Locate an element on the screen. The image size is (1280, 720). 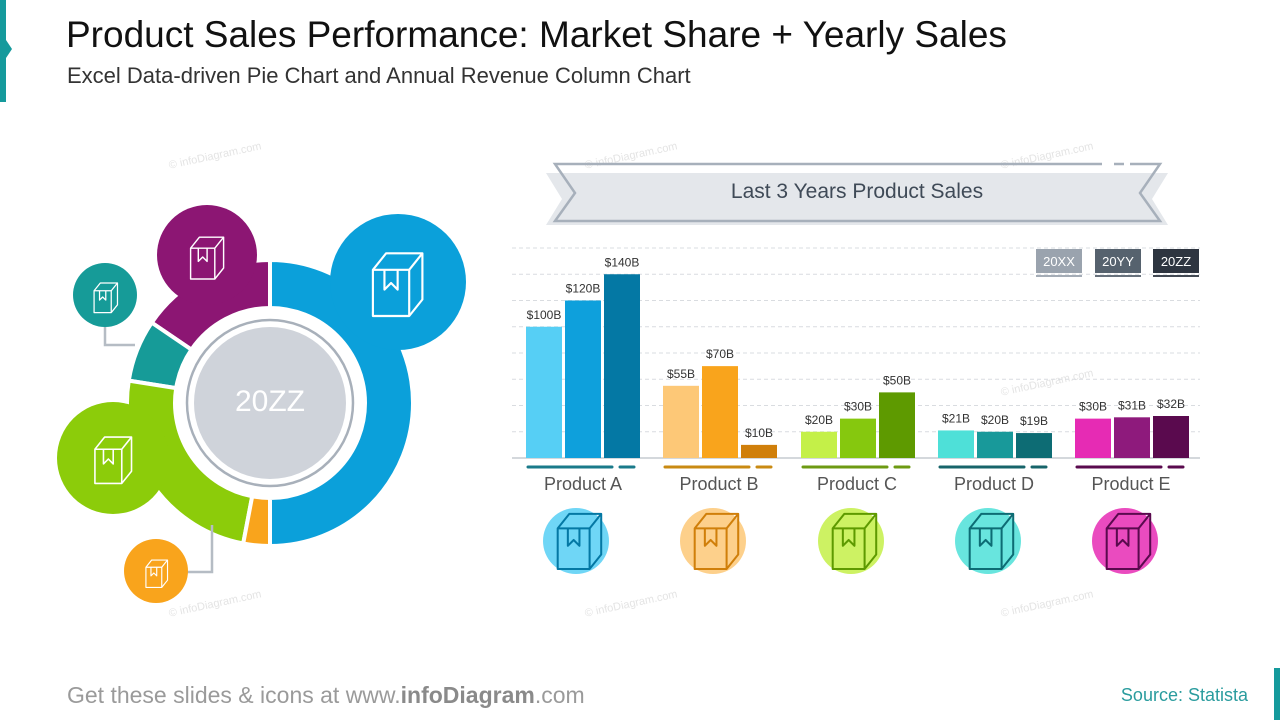
accent-bar-right is located at coordinates (1277, 694).